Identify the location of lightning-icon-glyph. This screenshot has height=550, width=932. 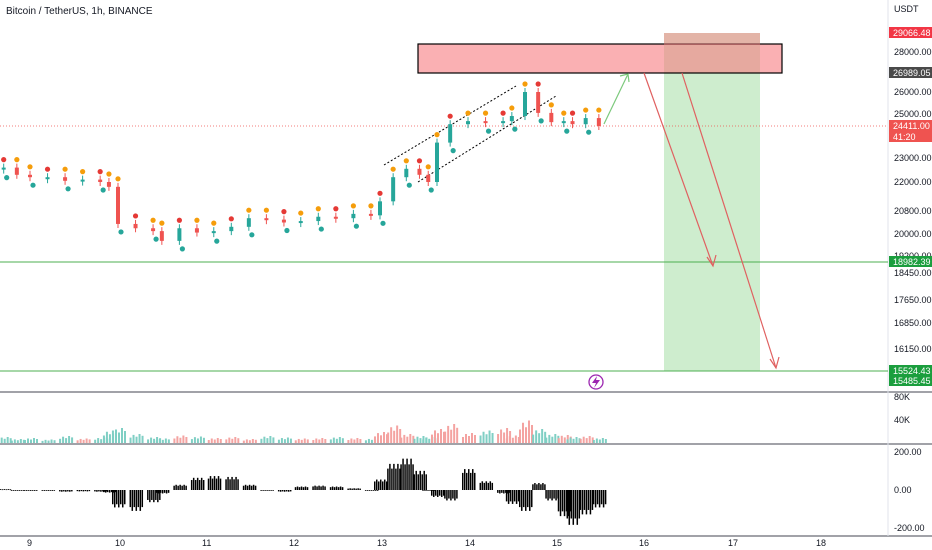
(596, 382).